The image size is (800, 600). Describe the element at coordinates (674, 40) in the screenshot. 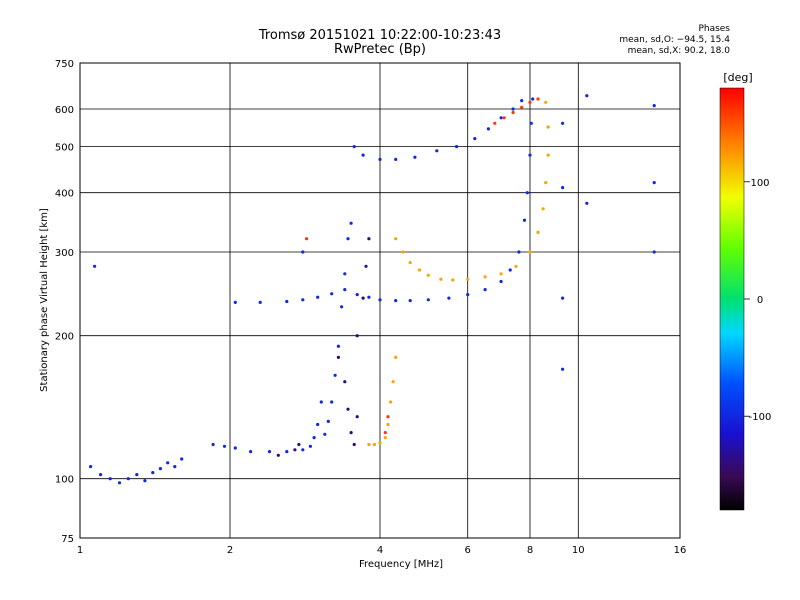

I see `phases-o-stats: mean, sd,O: −94.5, 15.4` at that location.